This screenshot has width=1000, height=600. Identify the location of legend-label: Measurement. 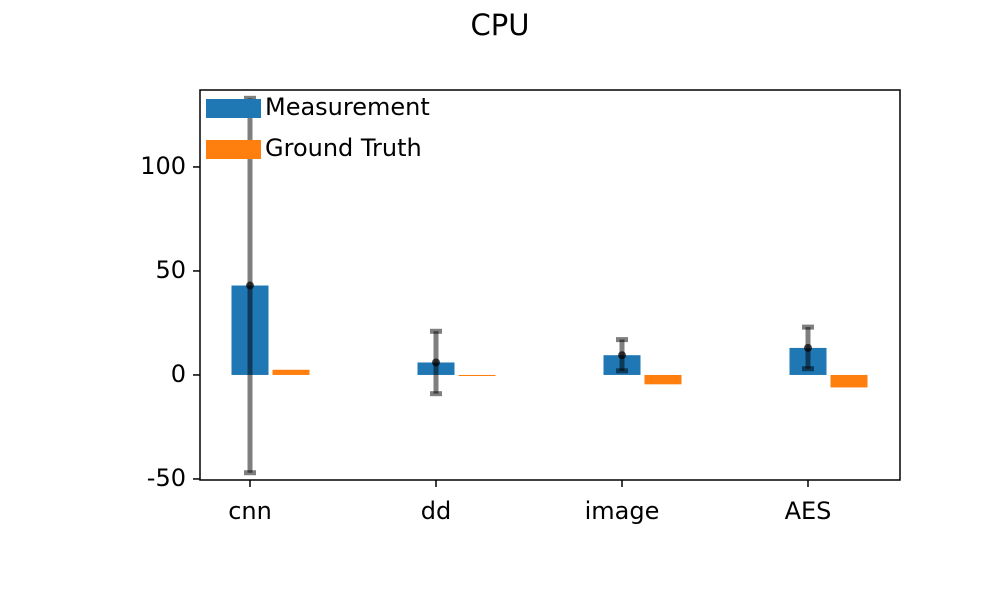
(347, 107).